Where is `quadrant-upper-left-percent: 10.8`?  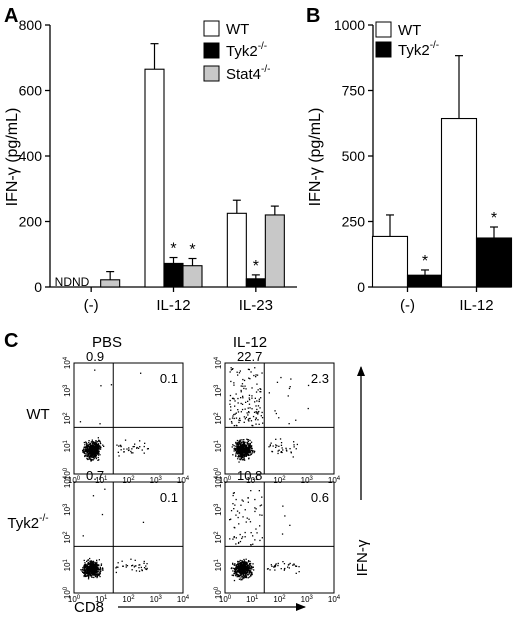 quadrant-upper-left-percent: 10.8 is located at coordinates (249, 475).